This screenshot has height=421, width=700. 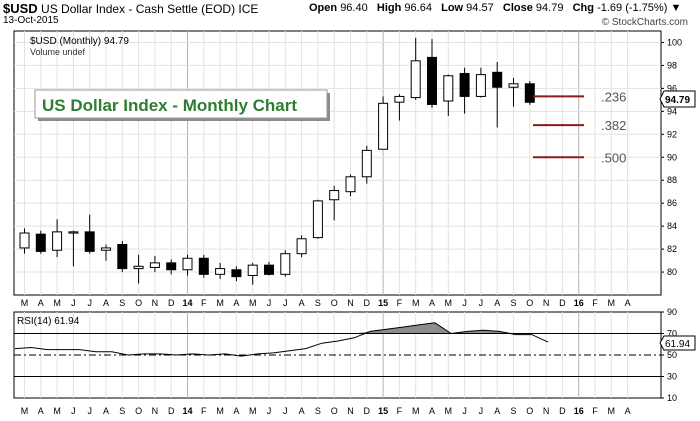 What do you see at coordinates (672, 272) in the screenshot?
I see `price-y-tick-label: 80` at bounding box center [672, 272].